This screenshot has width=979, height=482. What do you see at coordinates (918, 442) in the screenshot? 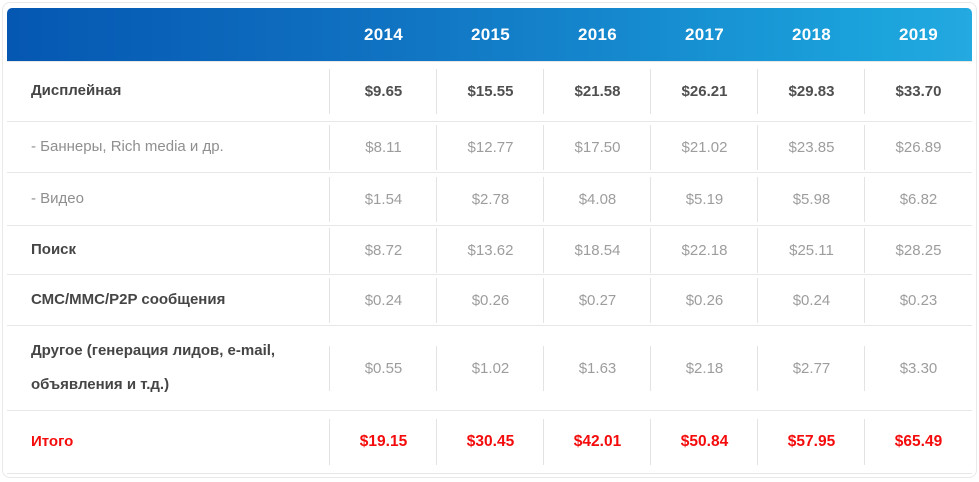
I see `value-cell: $65.49` at bounding box center [918, 442].